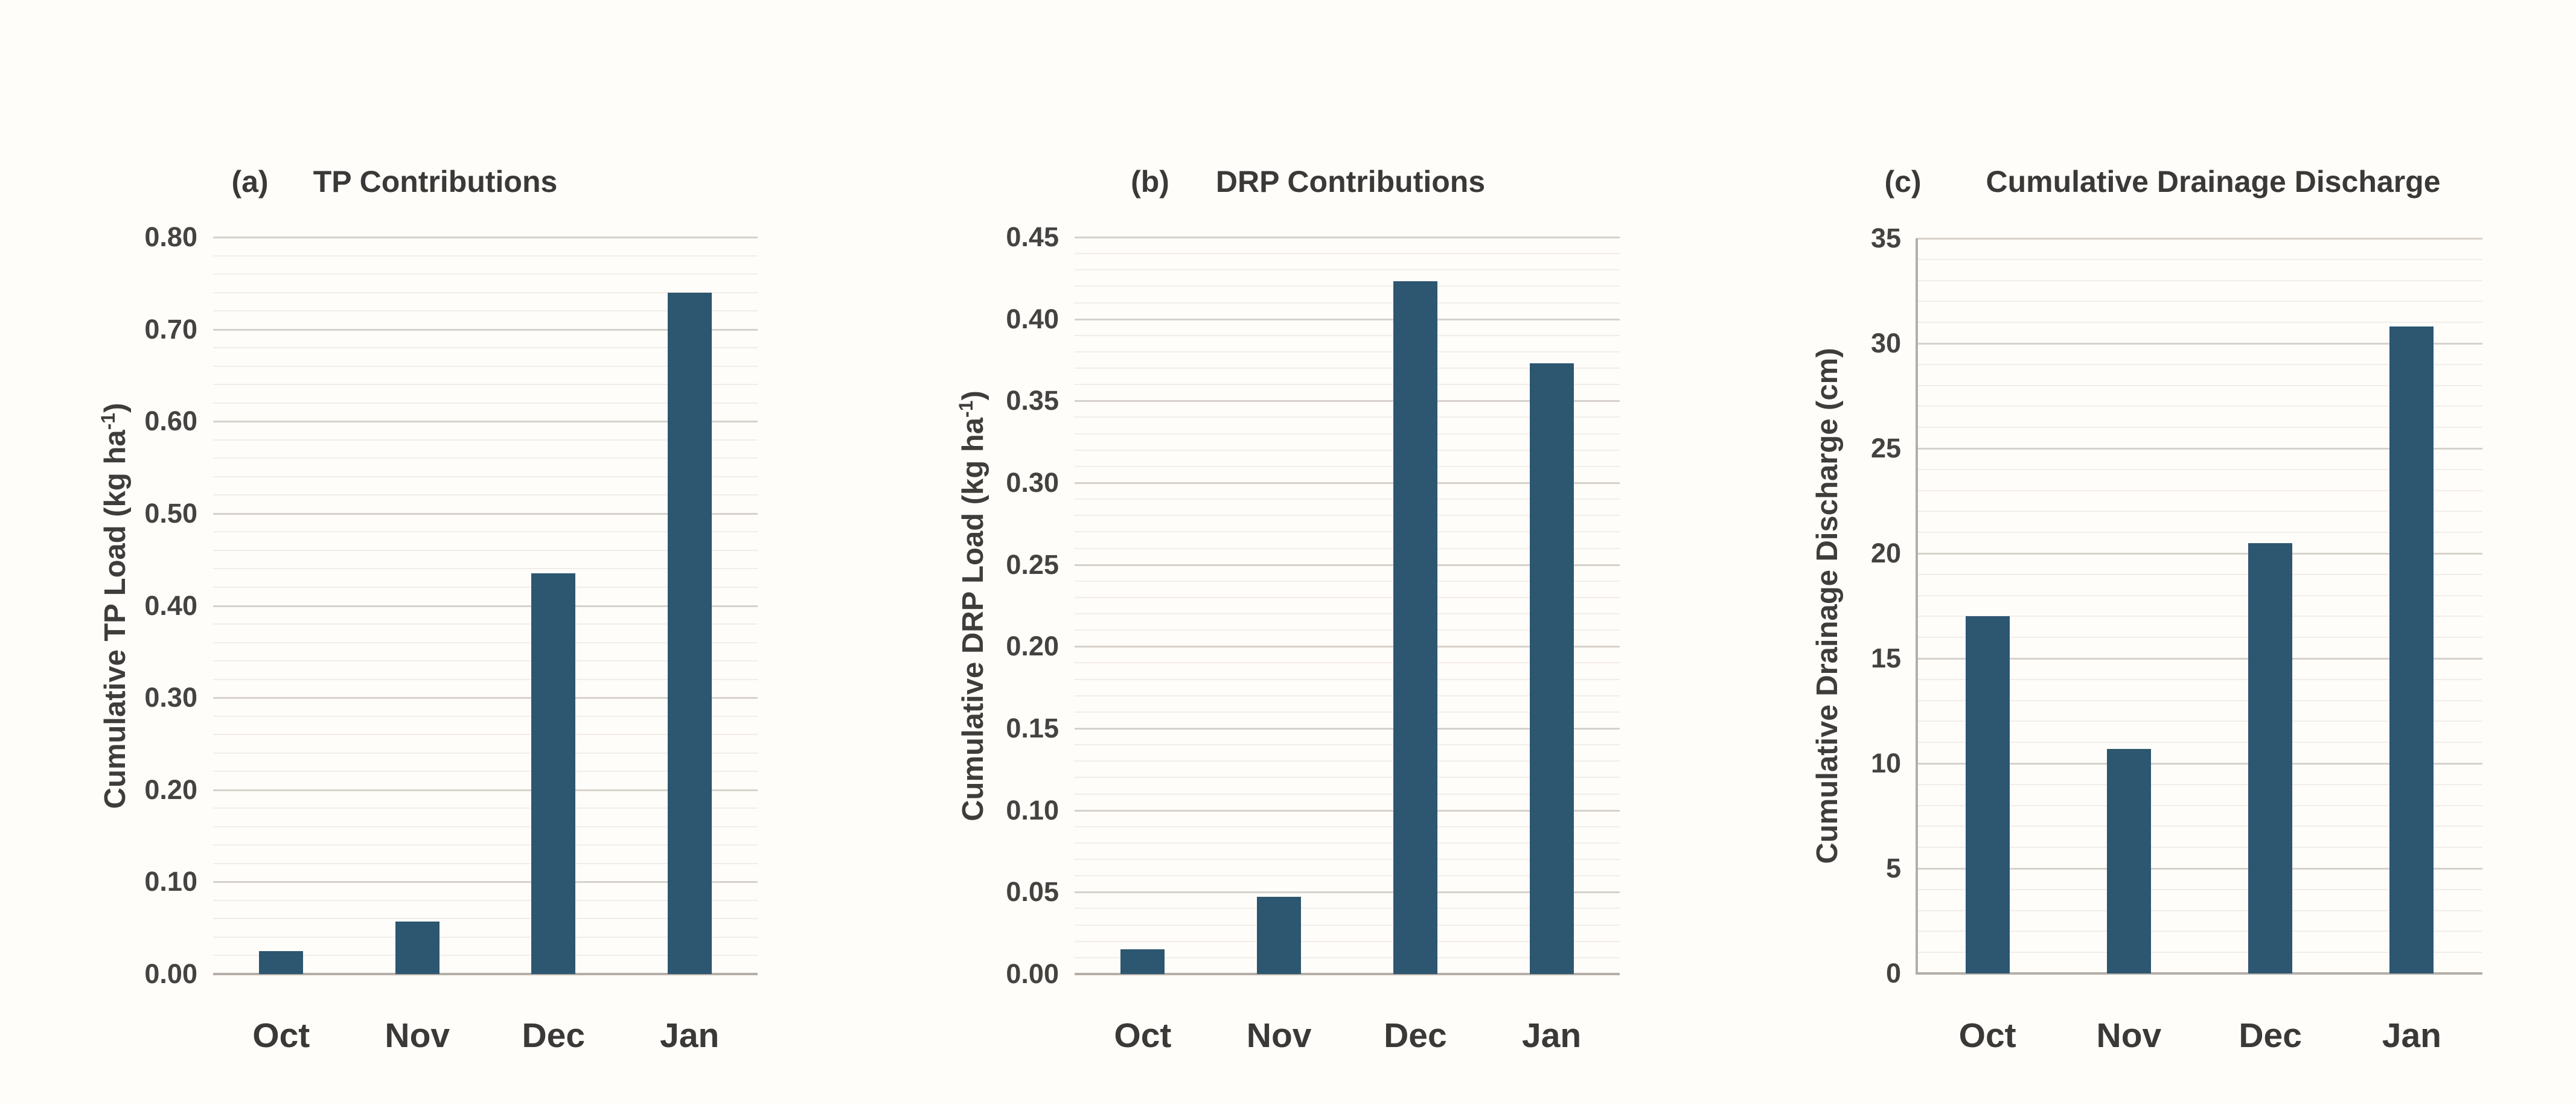  What do you see at coordinates (1350, 182) in the screenshot?
I see `chart-title-b: DRP Contributions` at bounding box center [1350, 182].